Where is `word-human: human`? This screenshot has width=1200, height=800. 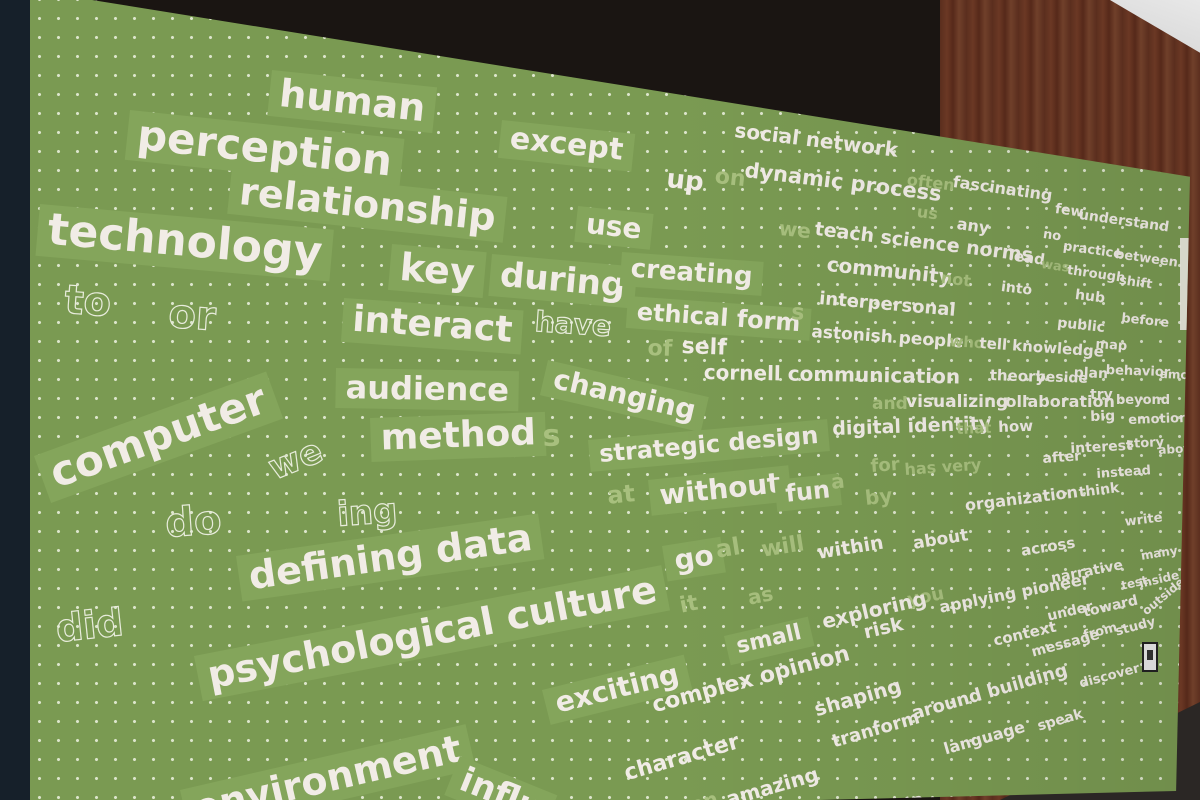 word-human: human is located at coordinates (352, 102).